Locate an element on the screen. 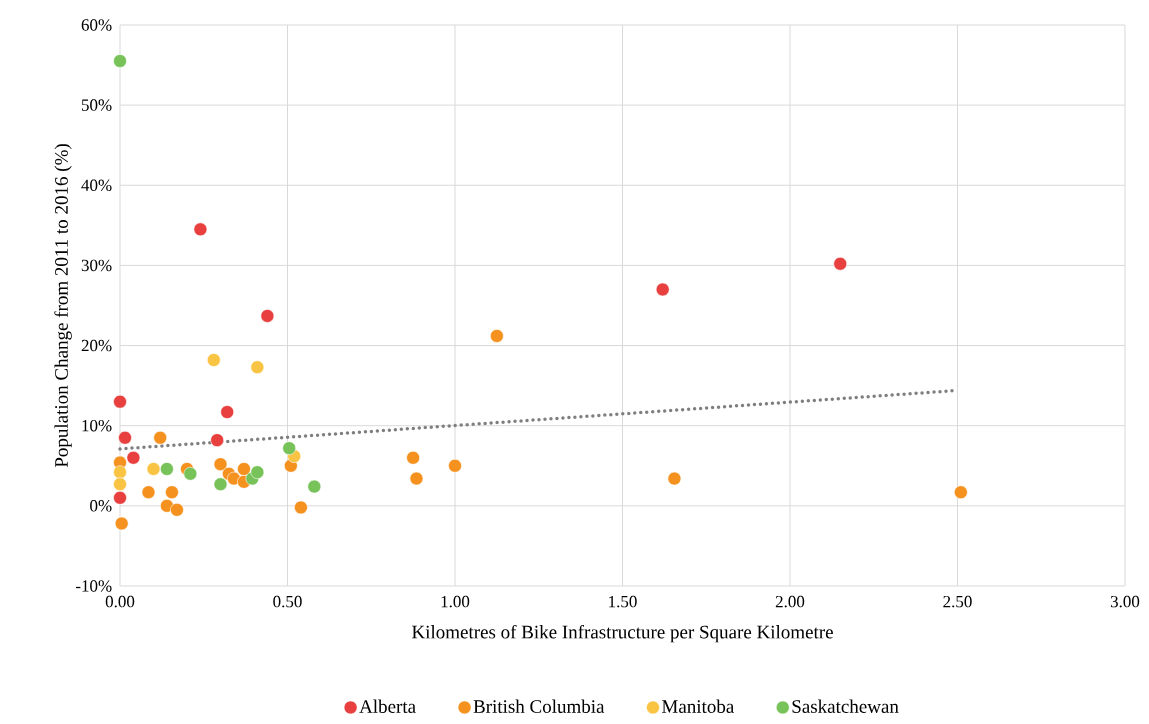  legend-label: British Columbia is located at coordinates (539, 706).